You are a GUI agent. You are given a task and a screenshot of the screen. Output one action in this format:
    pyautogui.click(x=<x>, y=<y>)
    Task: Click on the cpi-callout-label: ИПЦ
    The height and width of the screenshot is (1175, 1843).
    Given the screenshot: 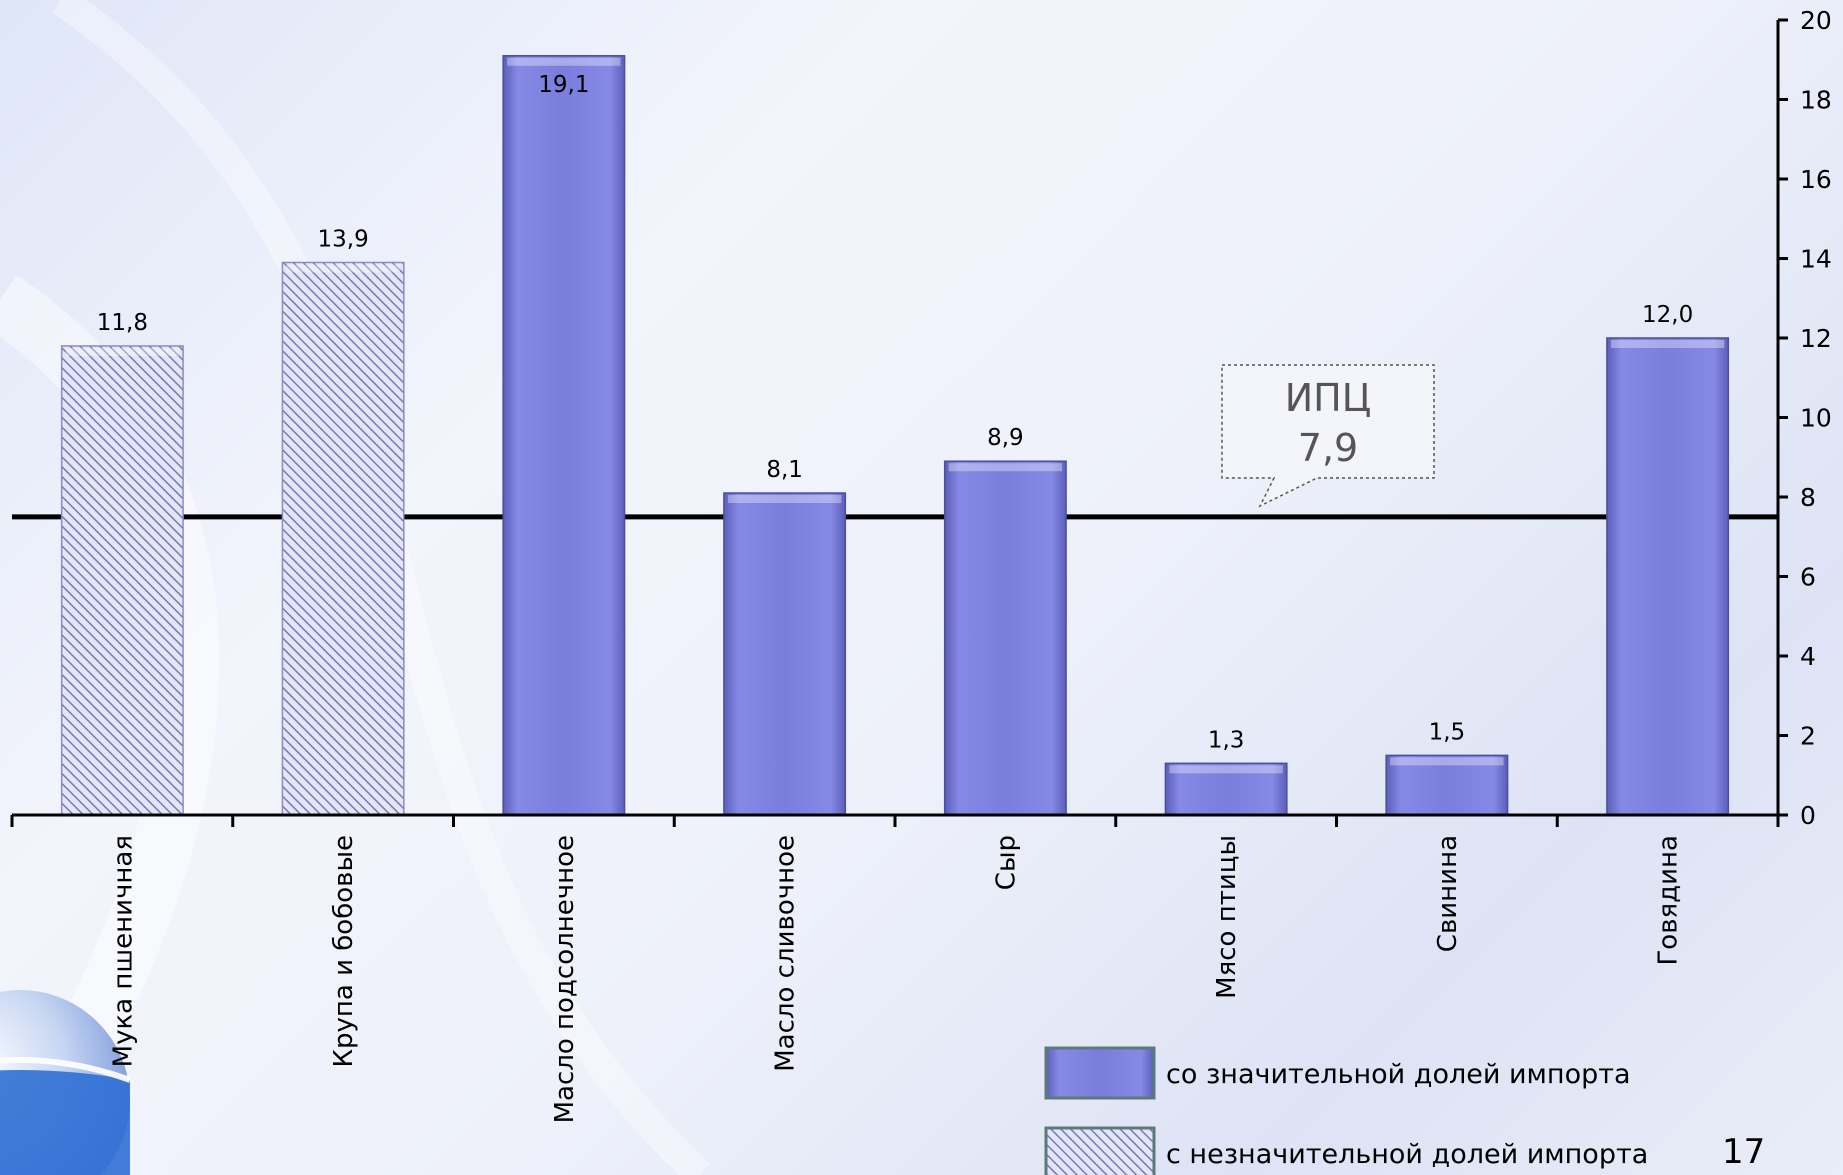 What is the action you would take?
    pyautogui.click(x=1328, y=398)
    